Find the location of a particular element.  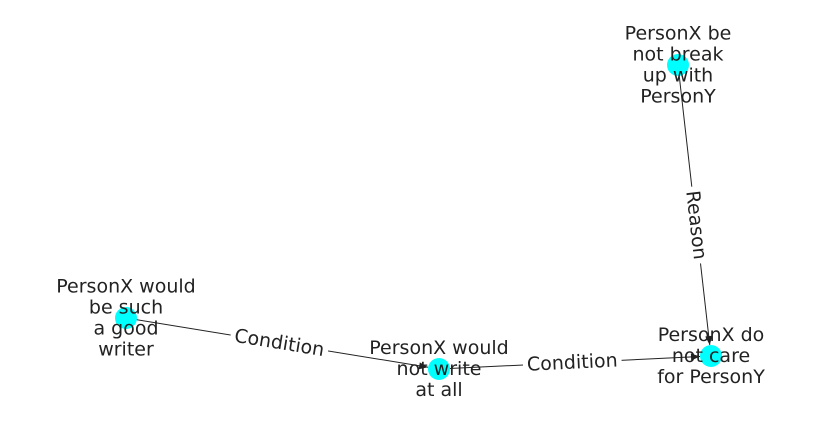

node-n2-marker is located at coordinates (126, 318).